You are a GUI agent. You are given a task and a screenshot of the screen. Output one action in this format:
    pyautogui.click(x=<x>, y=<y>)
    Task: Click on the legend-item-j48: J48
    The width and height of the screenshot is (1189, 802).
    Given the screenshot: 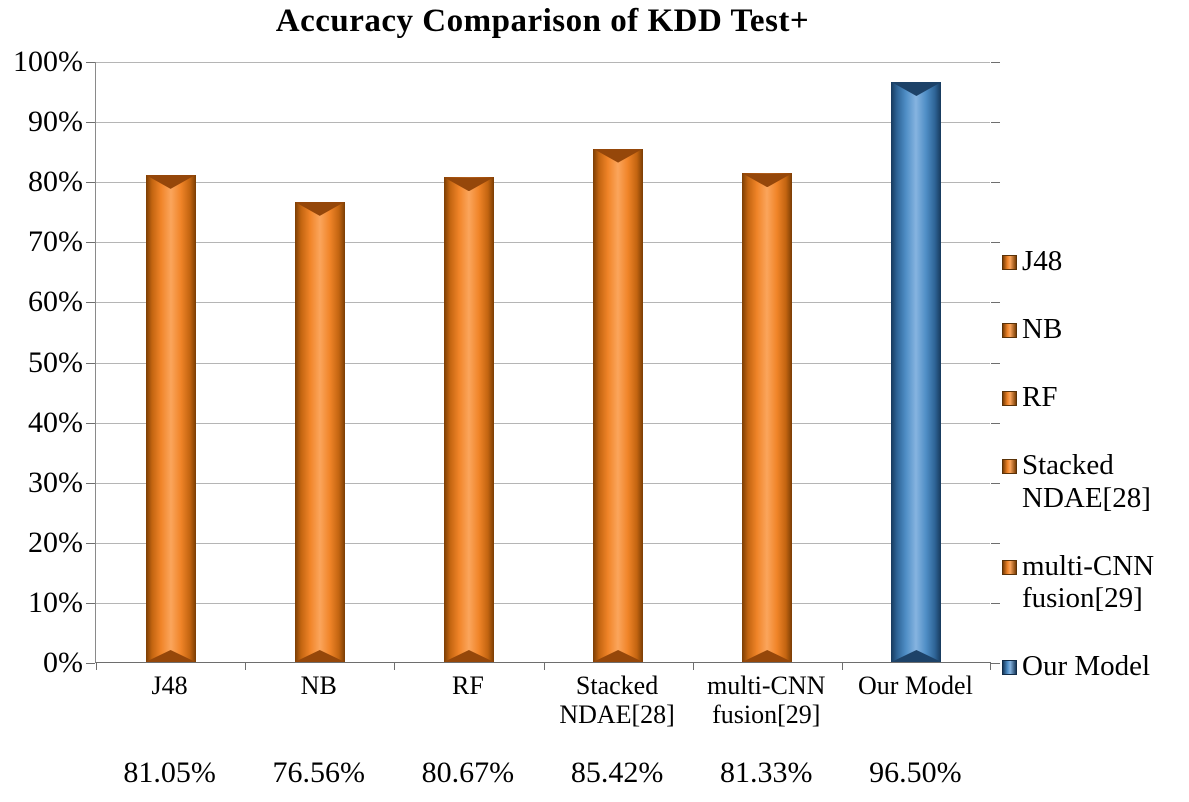 What is the action you would take?
    pyautogui.click(x=1095, y=261)
    